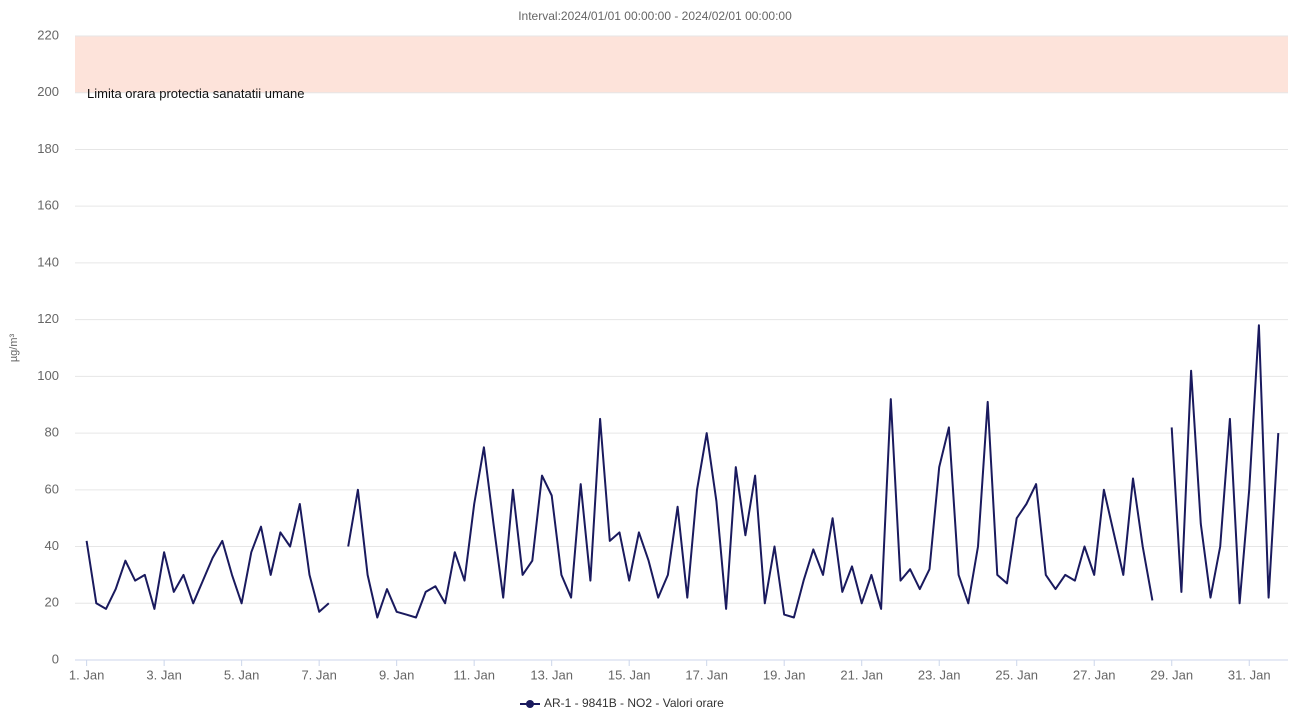  I want to click on y-tick-label: 160, so click(48, 205).